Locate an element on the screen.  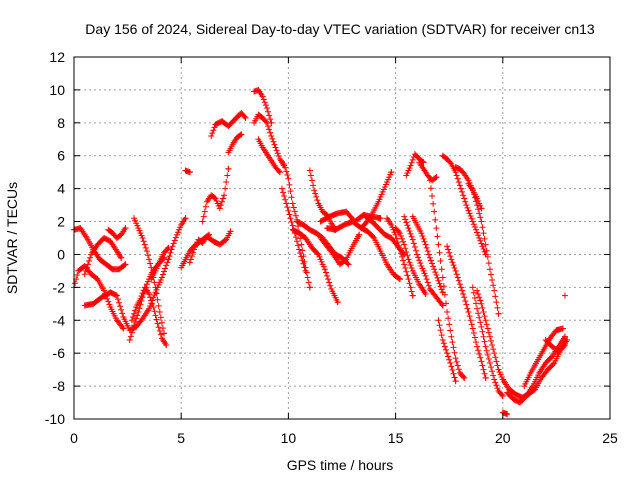
y-tick-label: 10 is located at coordinates (57, 90).